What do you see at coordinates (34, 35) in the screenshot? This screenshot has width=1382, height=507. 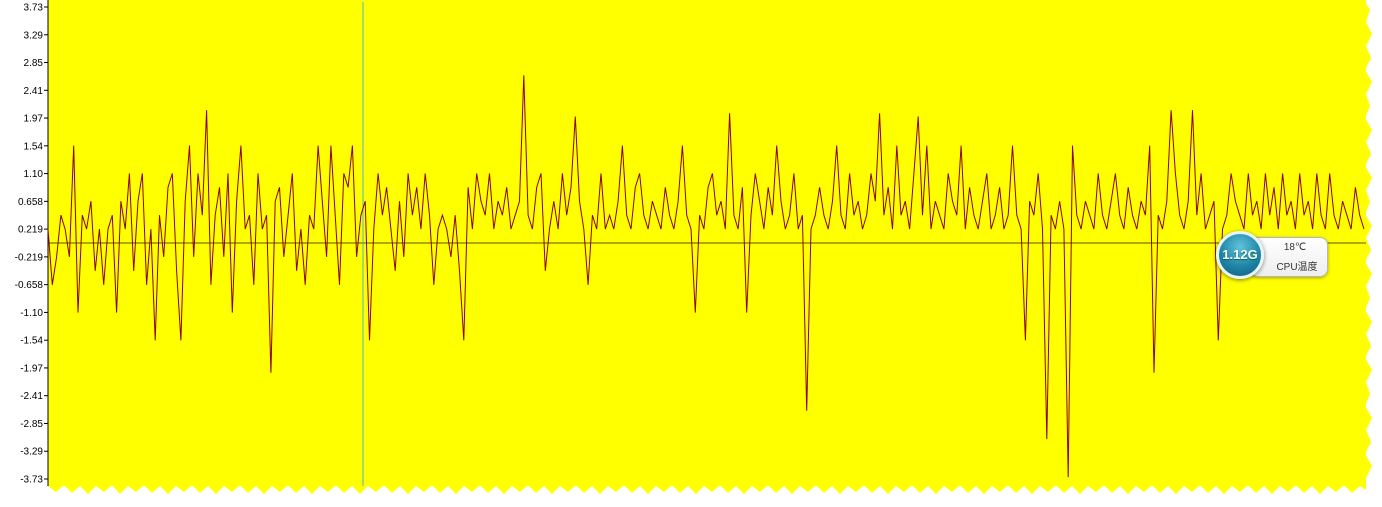 I see `y-tick-label: 3.29` at bounding box center [34, 35].